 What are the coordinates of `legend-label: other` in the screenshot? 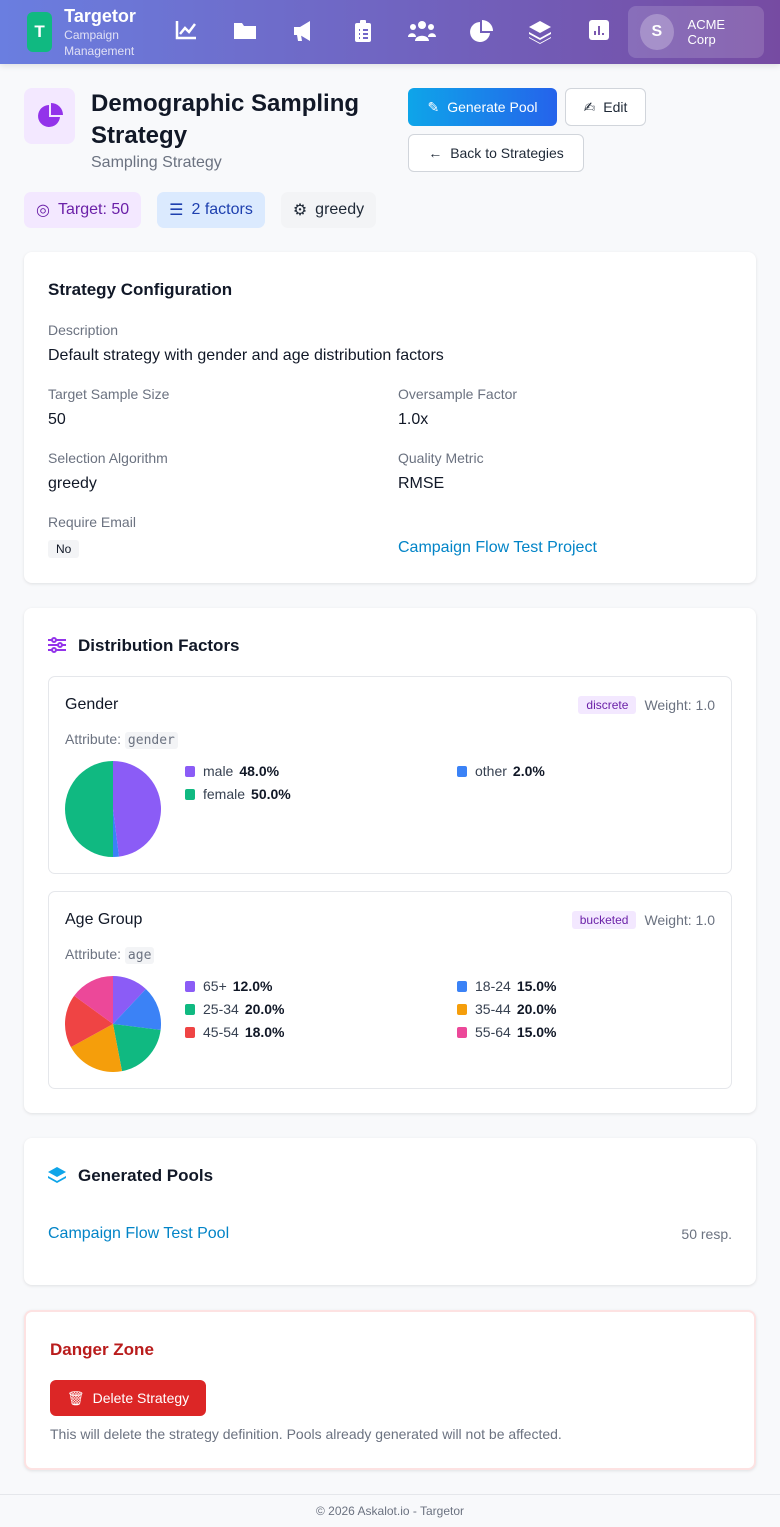 It's located at (491, 771).